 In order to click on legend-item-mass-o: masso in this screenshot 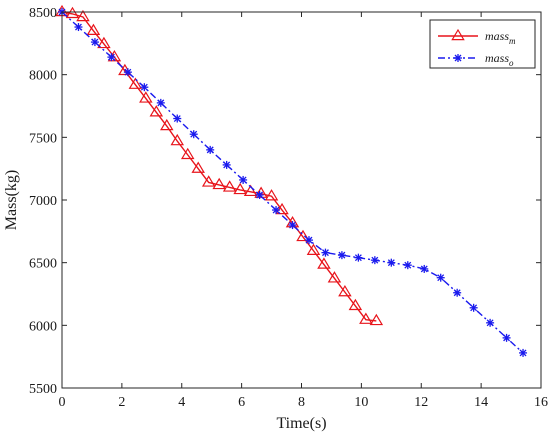, I will do `click(476, 59)`.